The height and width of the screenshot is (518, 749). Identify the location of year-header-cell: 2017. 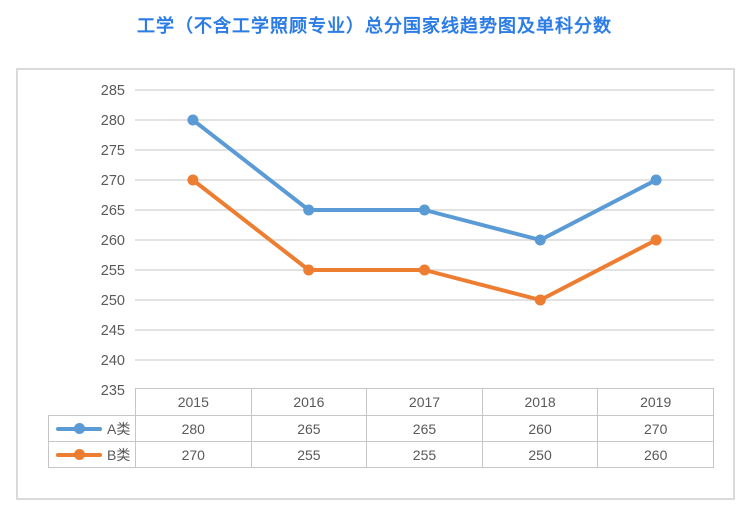
(424, 402).